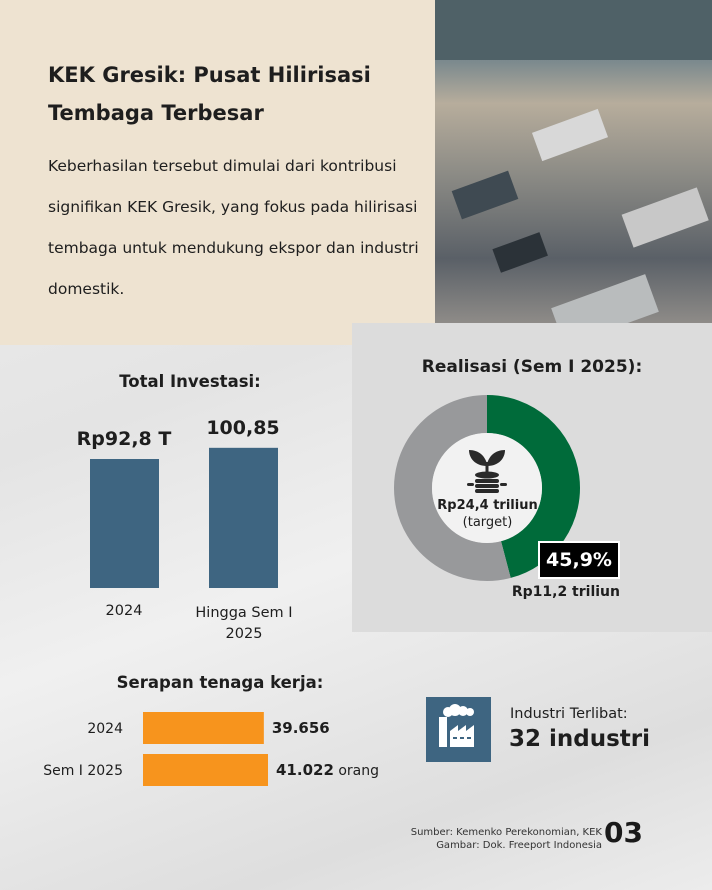  What do you see at coordinates (190, 381) in the screenshot?
I see `investment-chart-title: Total Investasi:` at bounding box center [190, 381].